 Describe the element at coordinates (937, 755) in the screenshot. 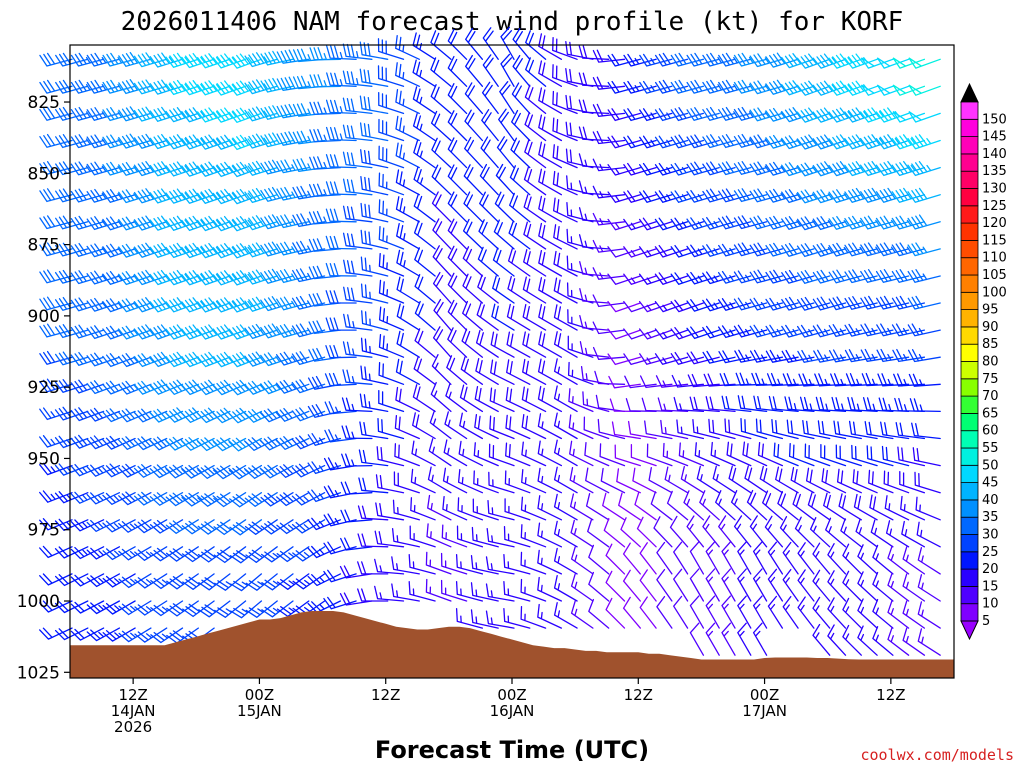

I see `credit-link: coolwx.com/models` at that location.